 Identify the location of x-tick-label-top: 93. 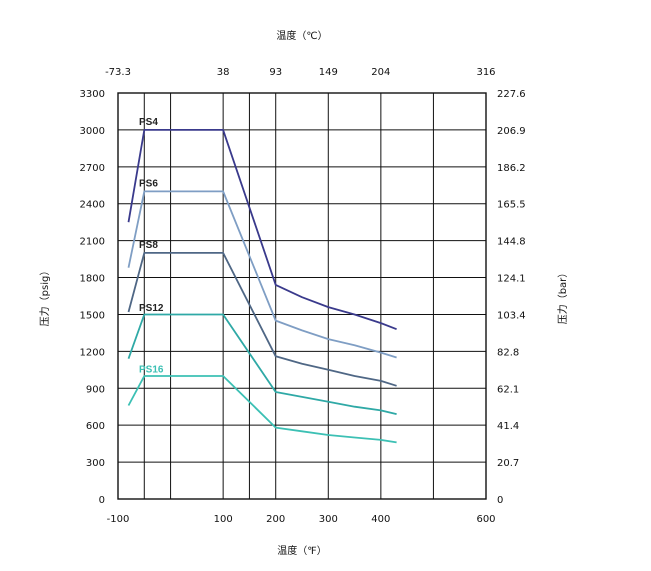
(275, 72).